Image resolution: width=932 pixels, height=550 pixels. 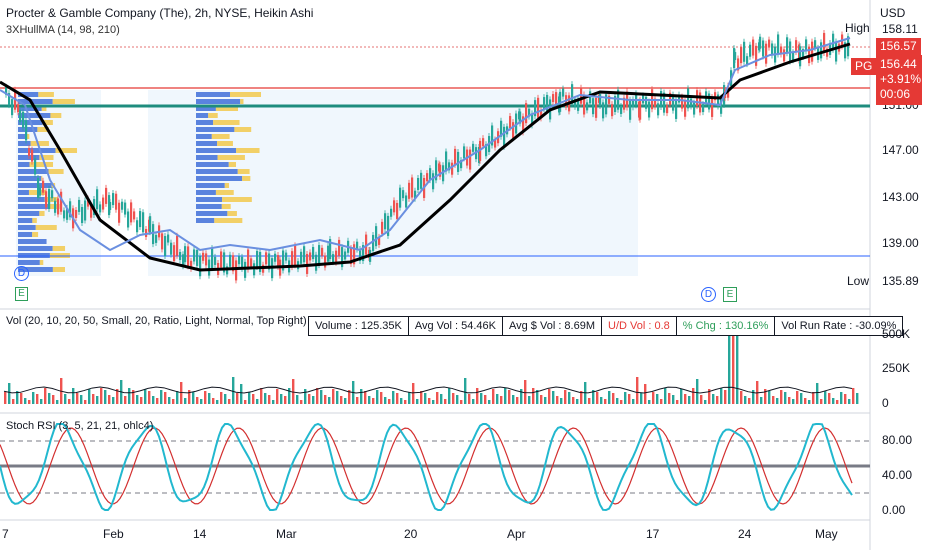 I want to click on indicator-label: 3XHullMA (14, 98, 210), so click(x=63, y=30).